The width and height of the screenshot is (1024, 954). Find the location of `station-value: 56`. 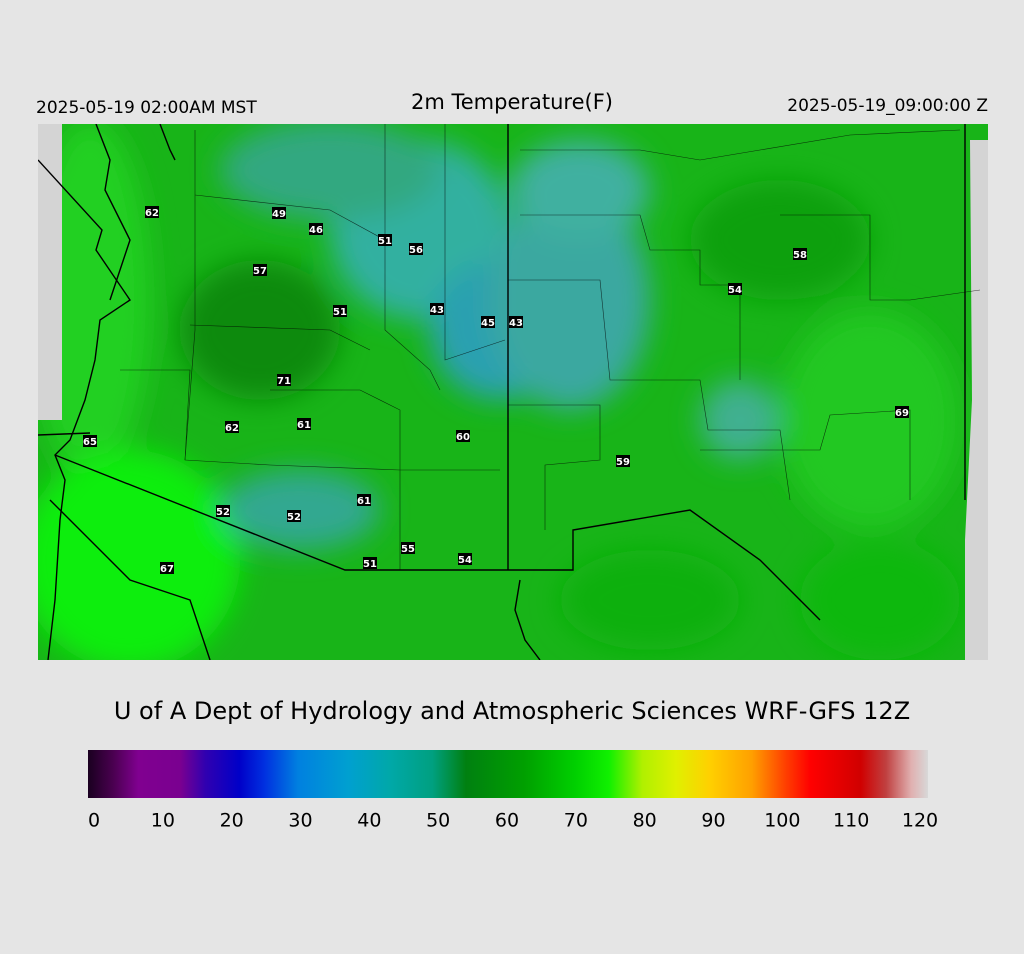

station-value: 56 is located at coordinates (416, 250).